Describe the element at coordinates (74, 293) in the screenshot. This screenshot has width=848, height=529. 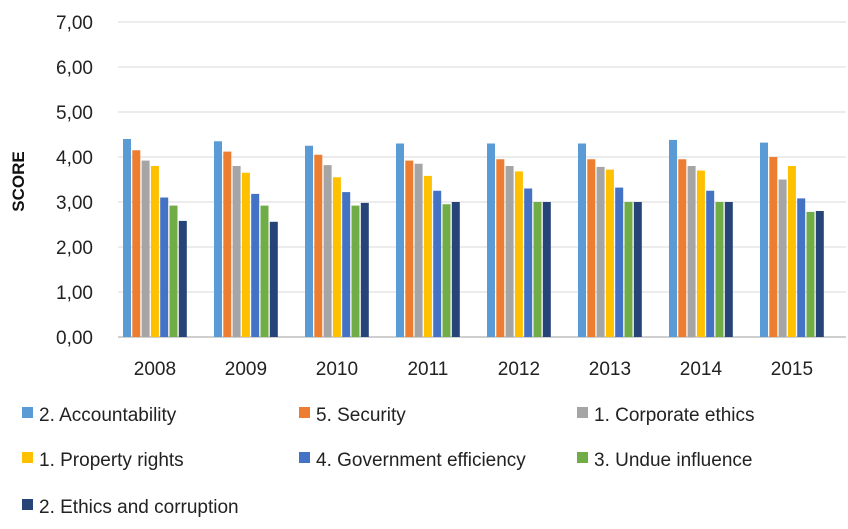
I see `y-tick-label: 1,00` at that location.